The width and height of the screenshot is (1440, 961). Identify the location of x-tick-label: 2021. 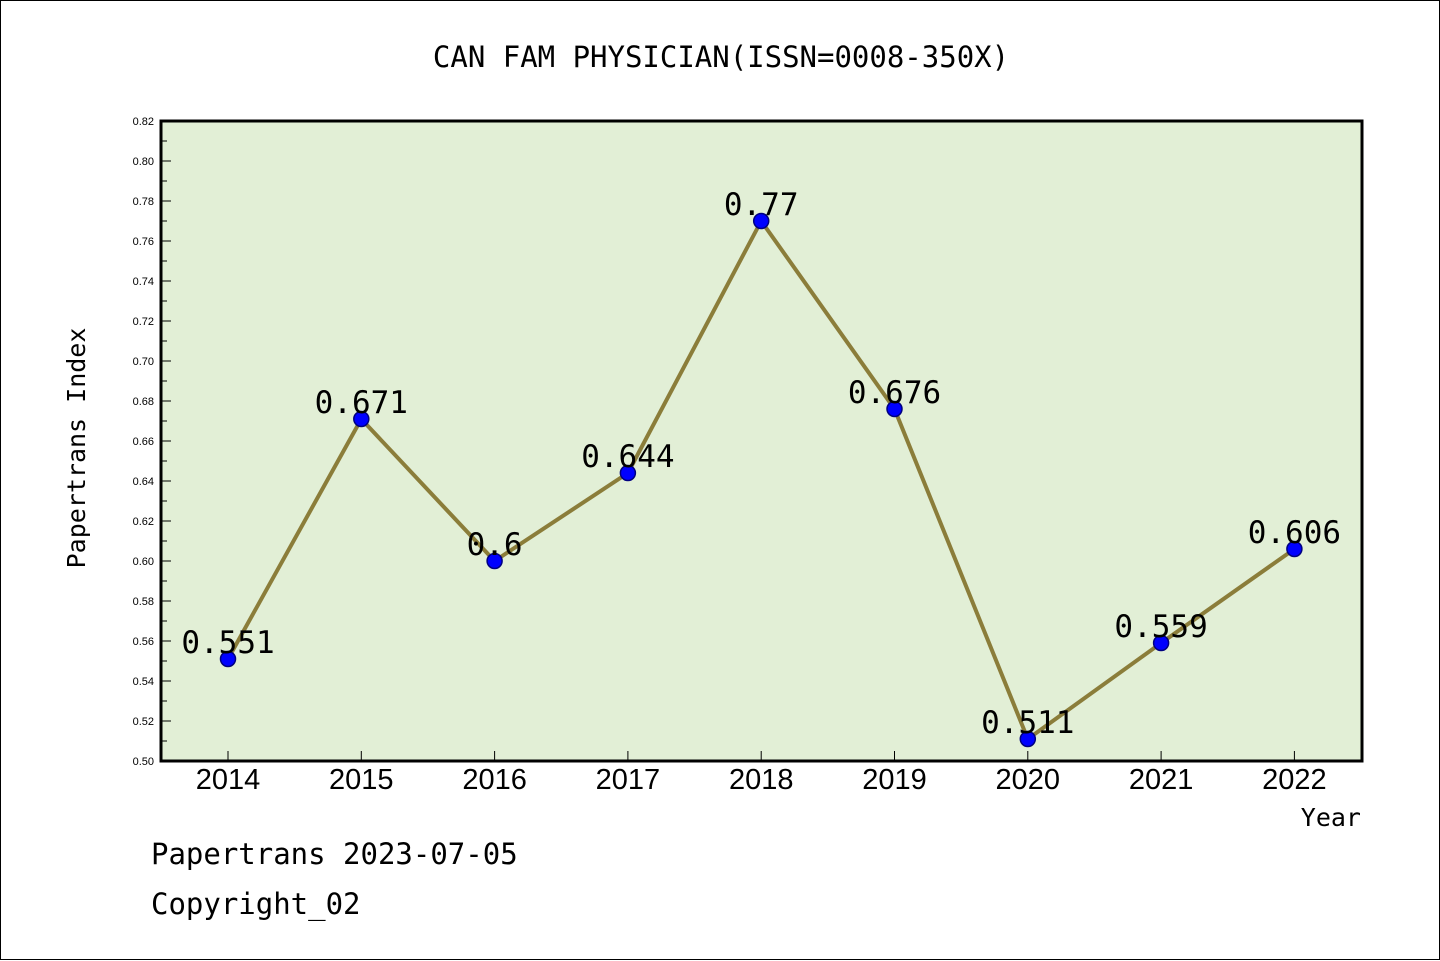
(1161, 780).